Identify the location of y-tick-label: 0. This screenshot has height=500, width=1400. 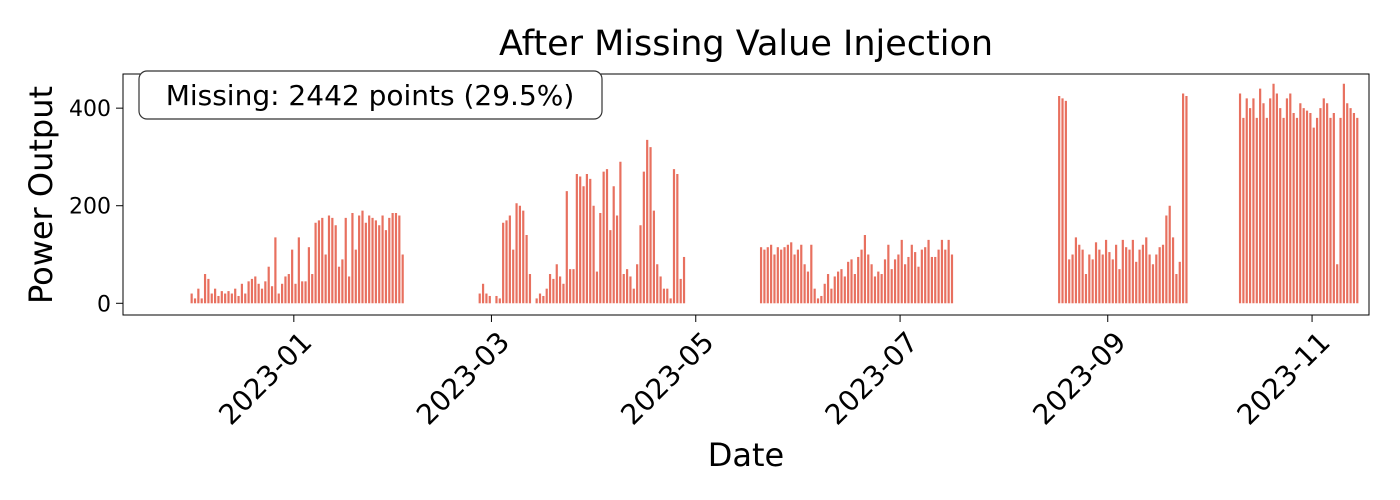
(104, 304).